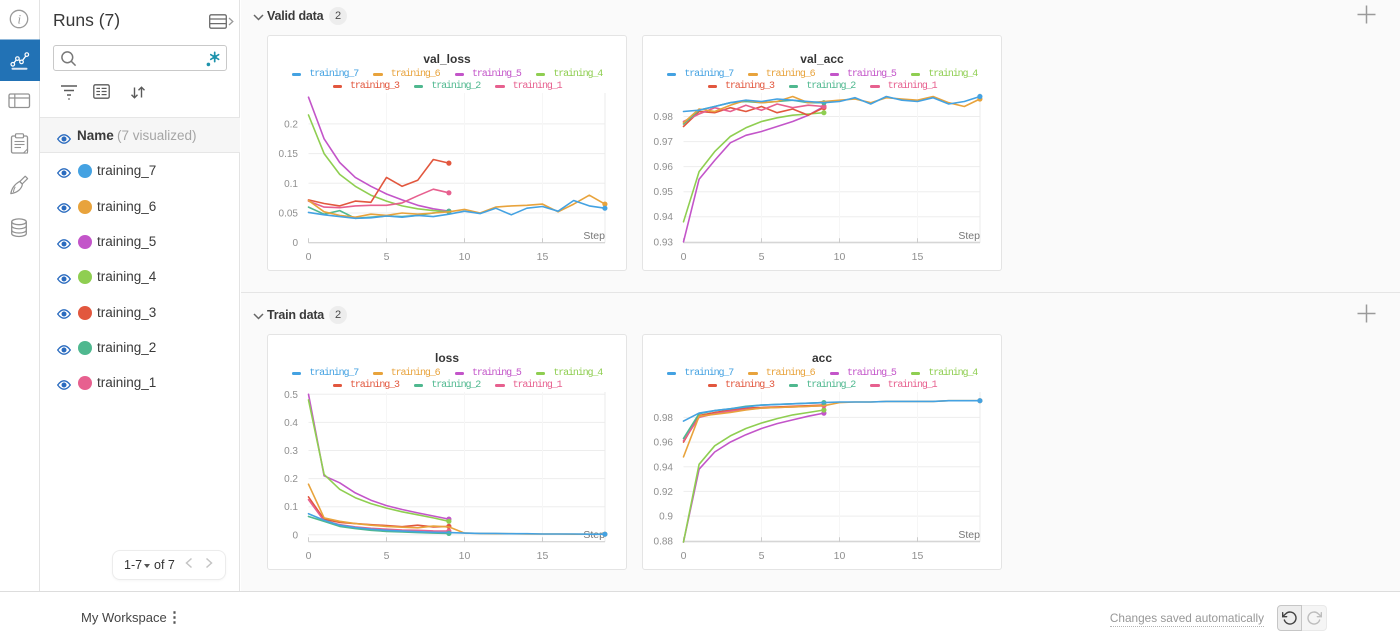 The image size is (1400, 639). I want to click on svg-text: 0.88, so click(664, 541).